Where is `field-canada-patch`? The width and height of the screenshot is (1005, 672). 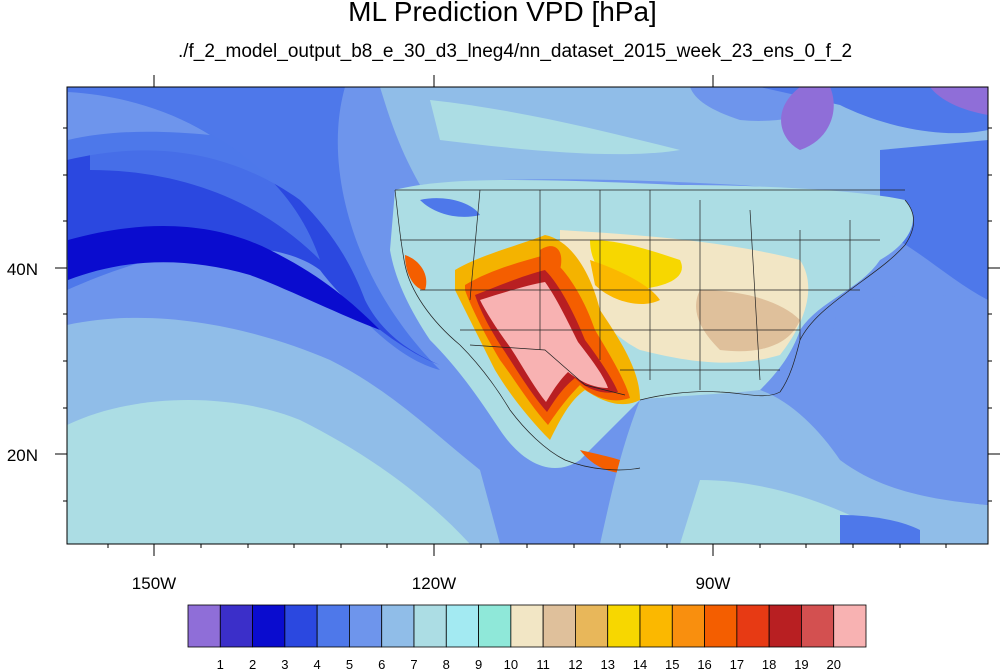
field-canada-patch is located at coordinates (555, 127).